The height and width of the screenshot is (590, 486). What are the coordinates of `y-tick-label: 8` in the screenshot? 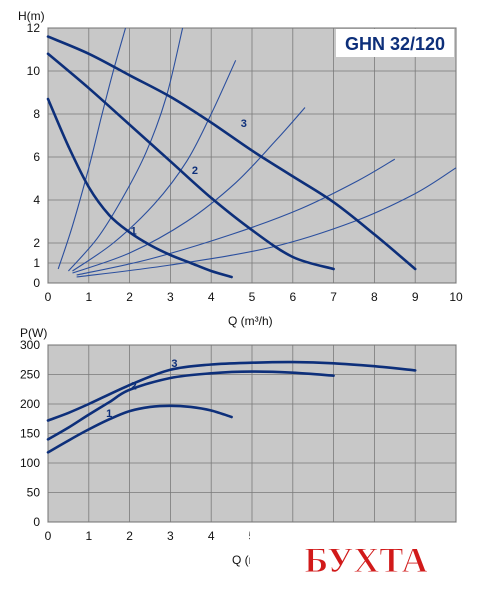 It's located at (36, 114).